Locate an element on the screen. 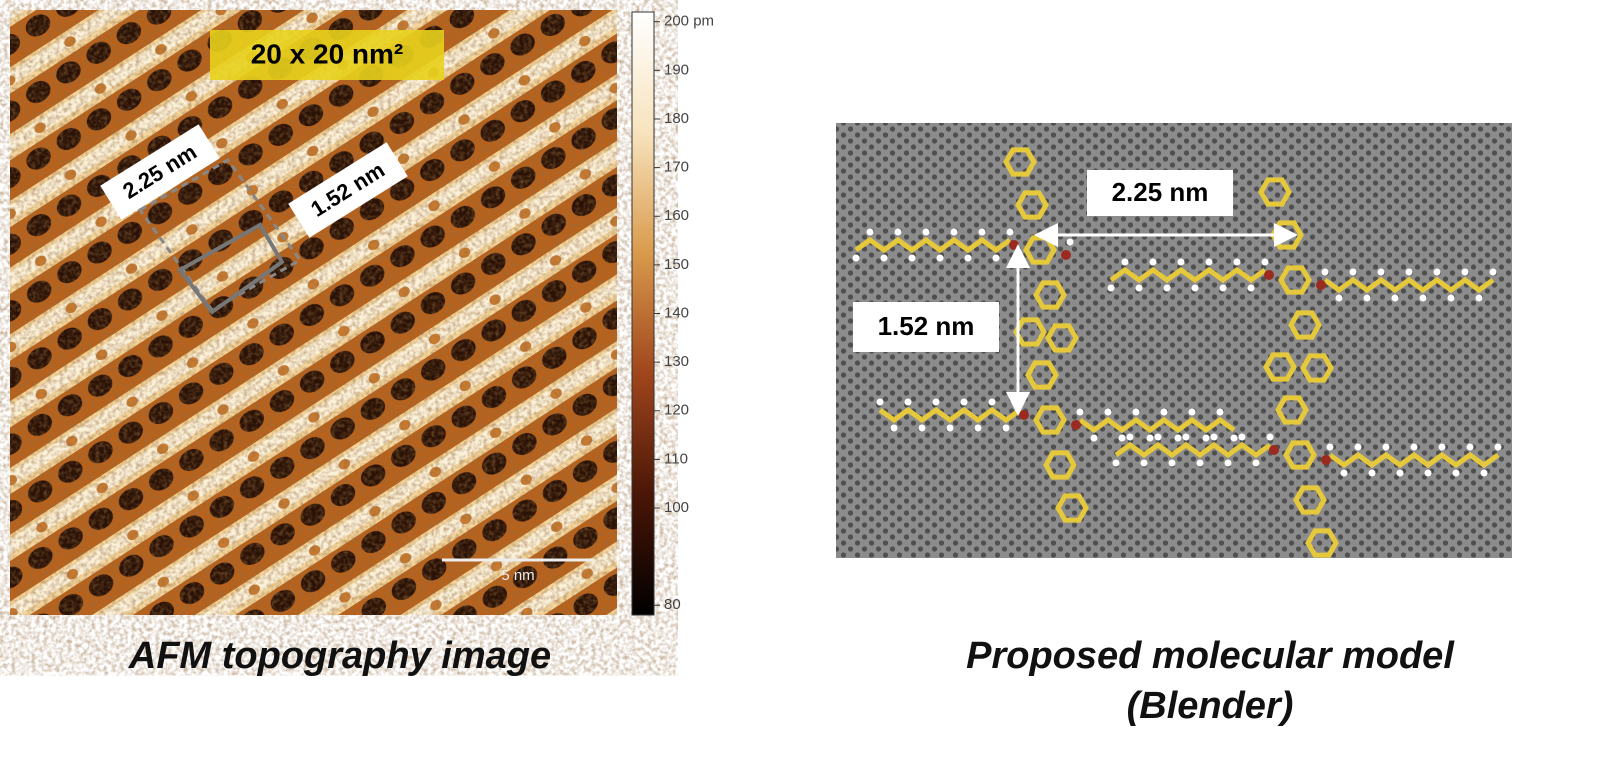  afm-caption: AFM topography image is located at coordinates (339, 656).